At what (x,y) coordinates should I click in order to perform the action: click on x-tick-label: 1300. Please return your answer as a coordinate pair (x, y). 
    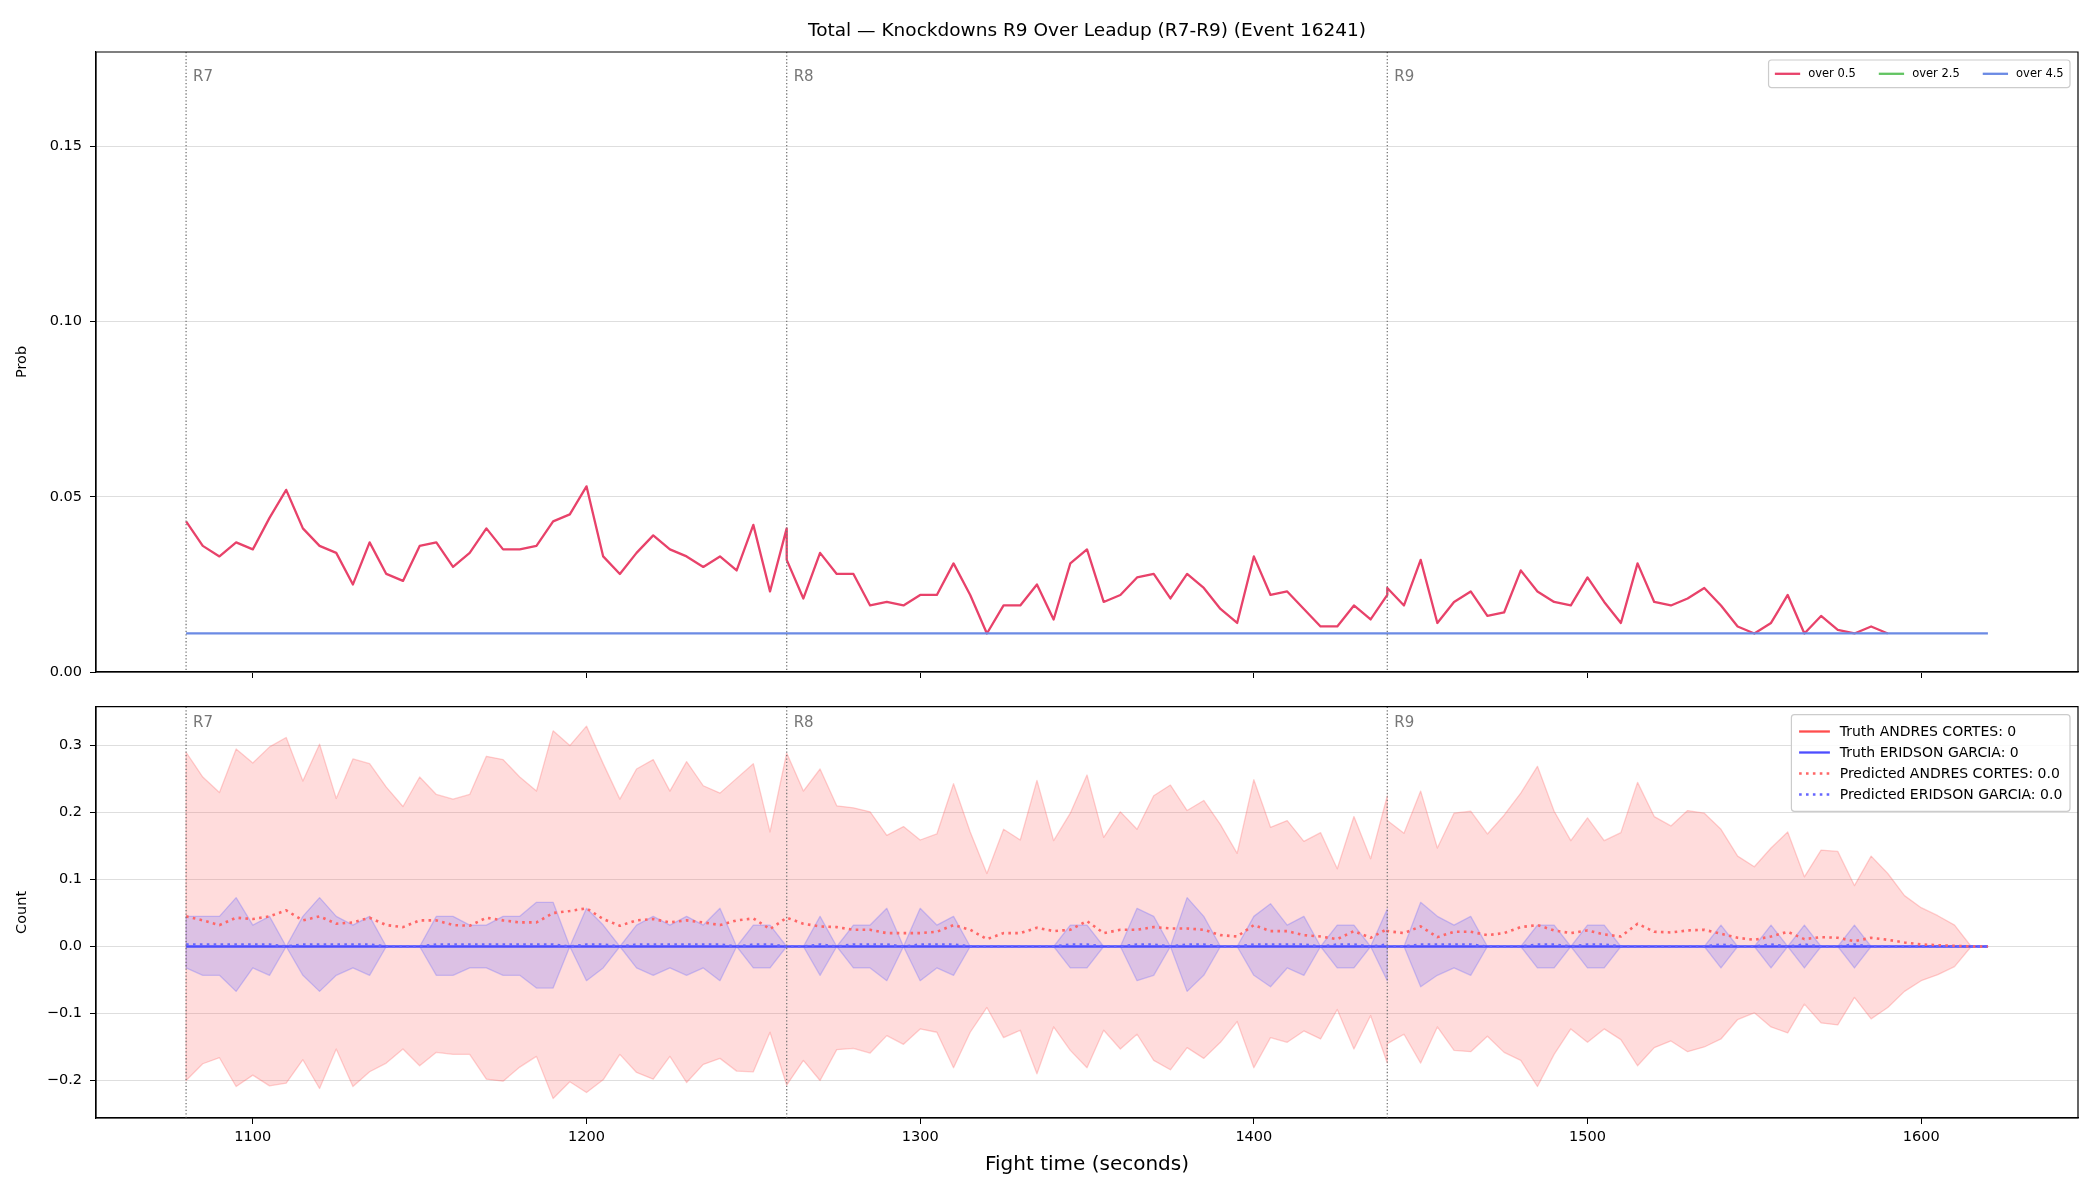
    Looking at the image, I should click on (920, 1136).